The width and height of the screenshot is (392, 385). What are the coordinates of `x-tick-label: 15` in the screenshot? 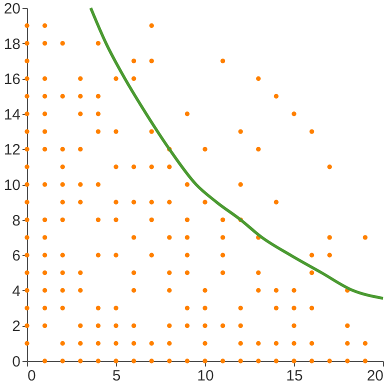 It's located at (294, 376).